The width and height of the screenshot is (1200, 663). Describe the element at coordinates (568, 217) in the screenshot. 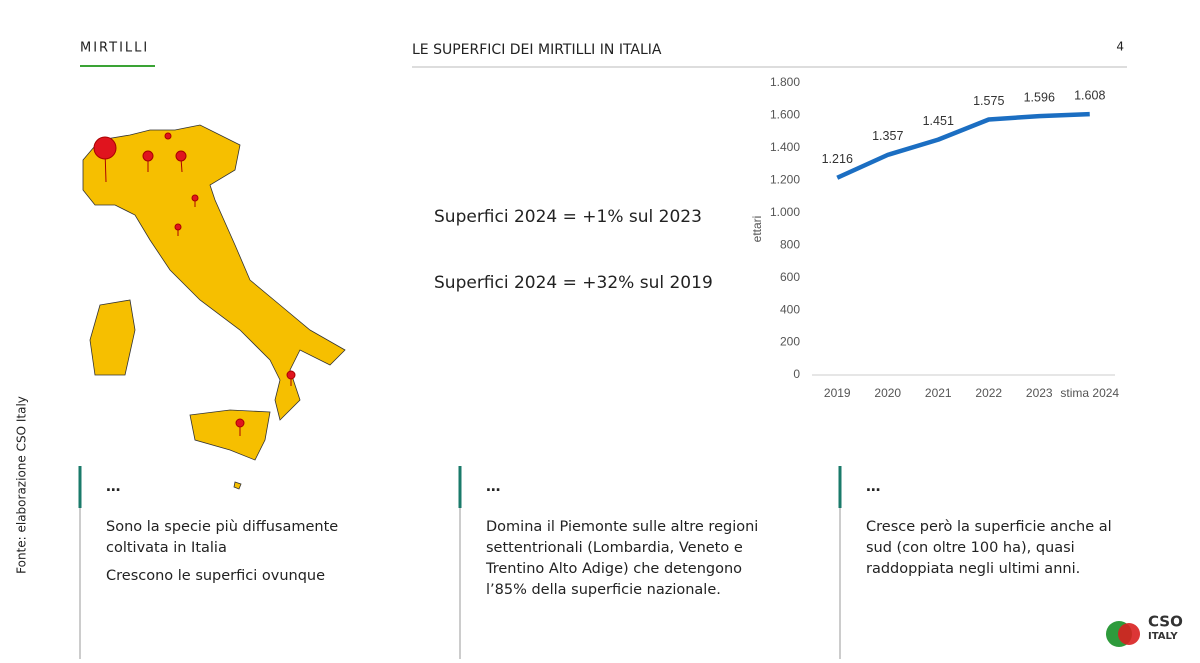

I see `statement: Superfici 2024 = +1% sul 2023` at that location.